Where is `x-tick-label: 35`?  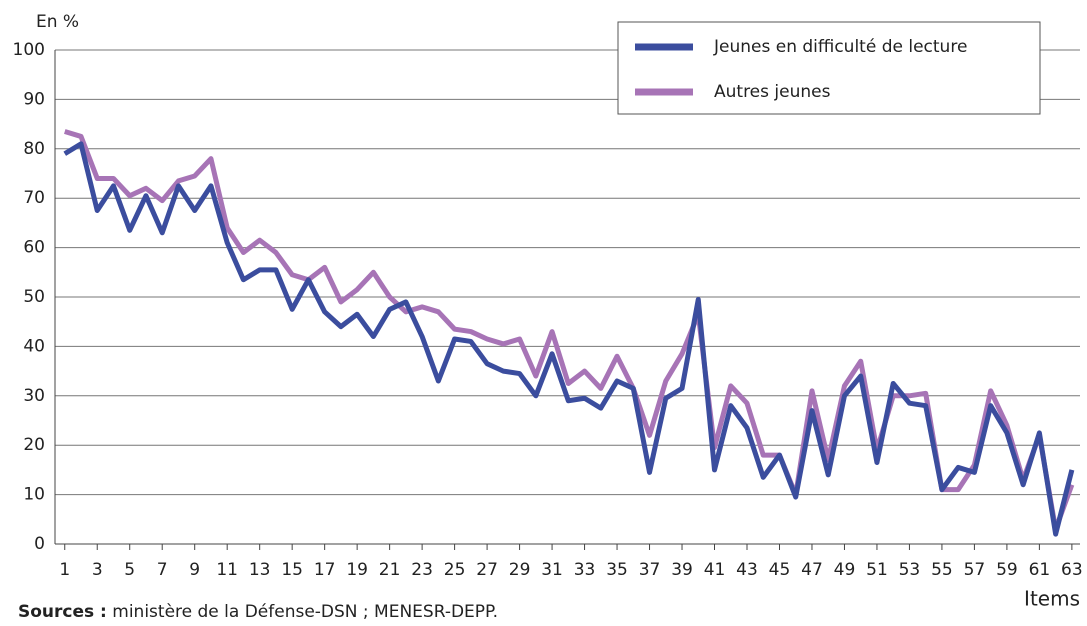
x-tick-label: 35 is located at coordinates (617, 570).